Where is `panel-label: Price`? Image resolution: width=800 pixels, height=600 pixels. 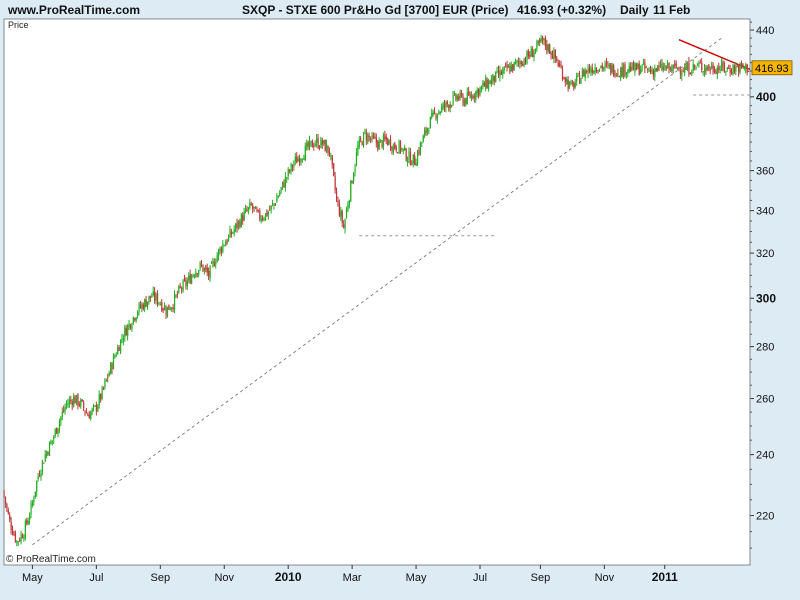
panel-label: Price is located at coordinates (18, 25).